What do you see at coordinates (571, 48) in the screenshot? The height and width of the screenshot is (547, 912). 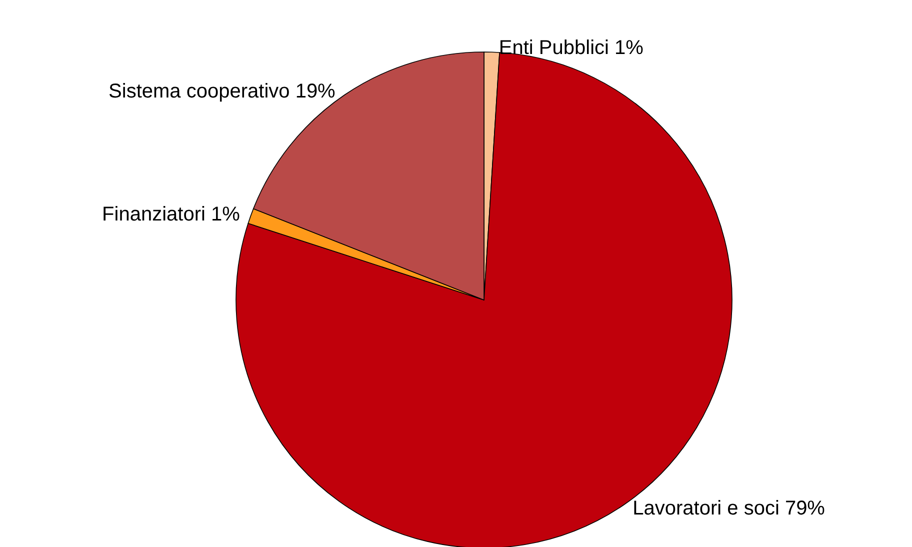 I see `slice-label: Enti Pubblici 1%` at bounding box center [571, 48].